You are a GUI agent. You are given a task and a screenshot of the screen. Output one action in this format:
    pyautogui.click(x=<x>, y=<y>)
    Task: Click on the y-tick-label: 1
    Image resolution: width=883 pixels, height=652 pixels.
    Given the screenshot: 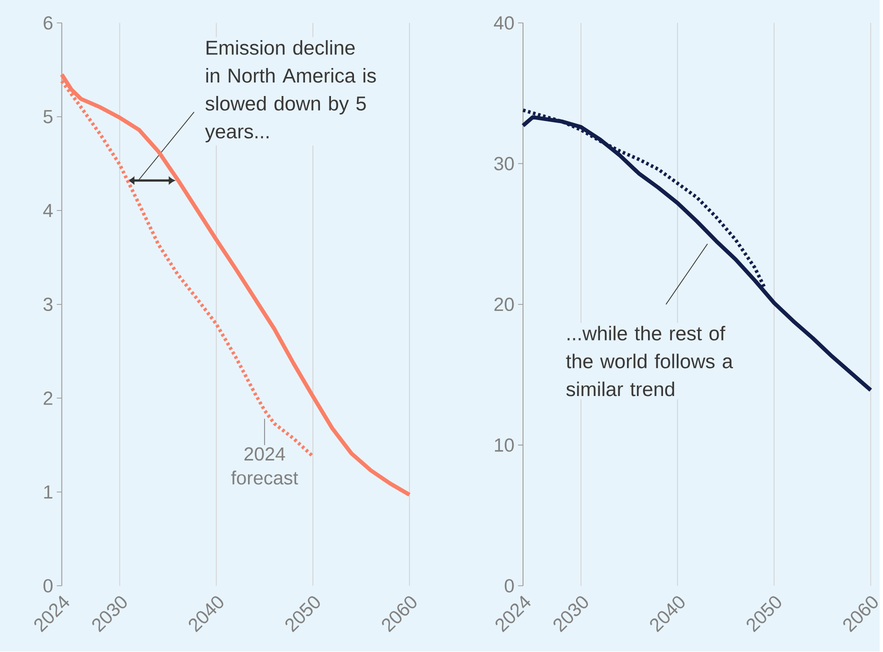 What is the action you would take?
    pyautogui.click(x=48, y=492)
    